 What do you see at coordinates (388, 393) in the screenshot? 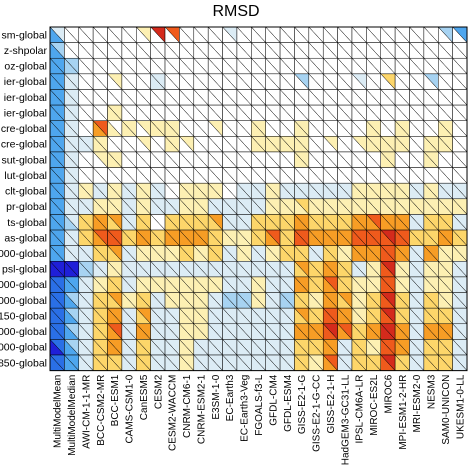
I see `column-label: MIROC6` at bounding box center [388, 393].